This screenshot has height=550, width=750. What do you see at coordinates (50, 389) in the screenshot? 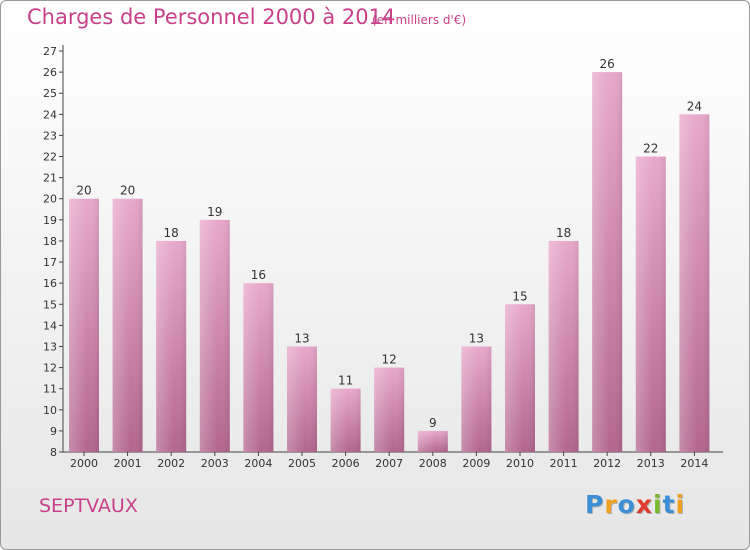
I see `y-tick-label: 11` at bounding box center [50, 389].